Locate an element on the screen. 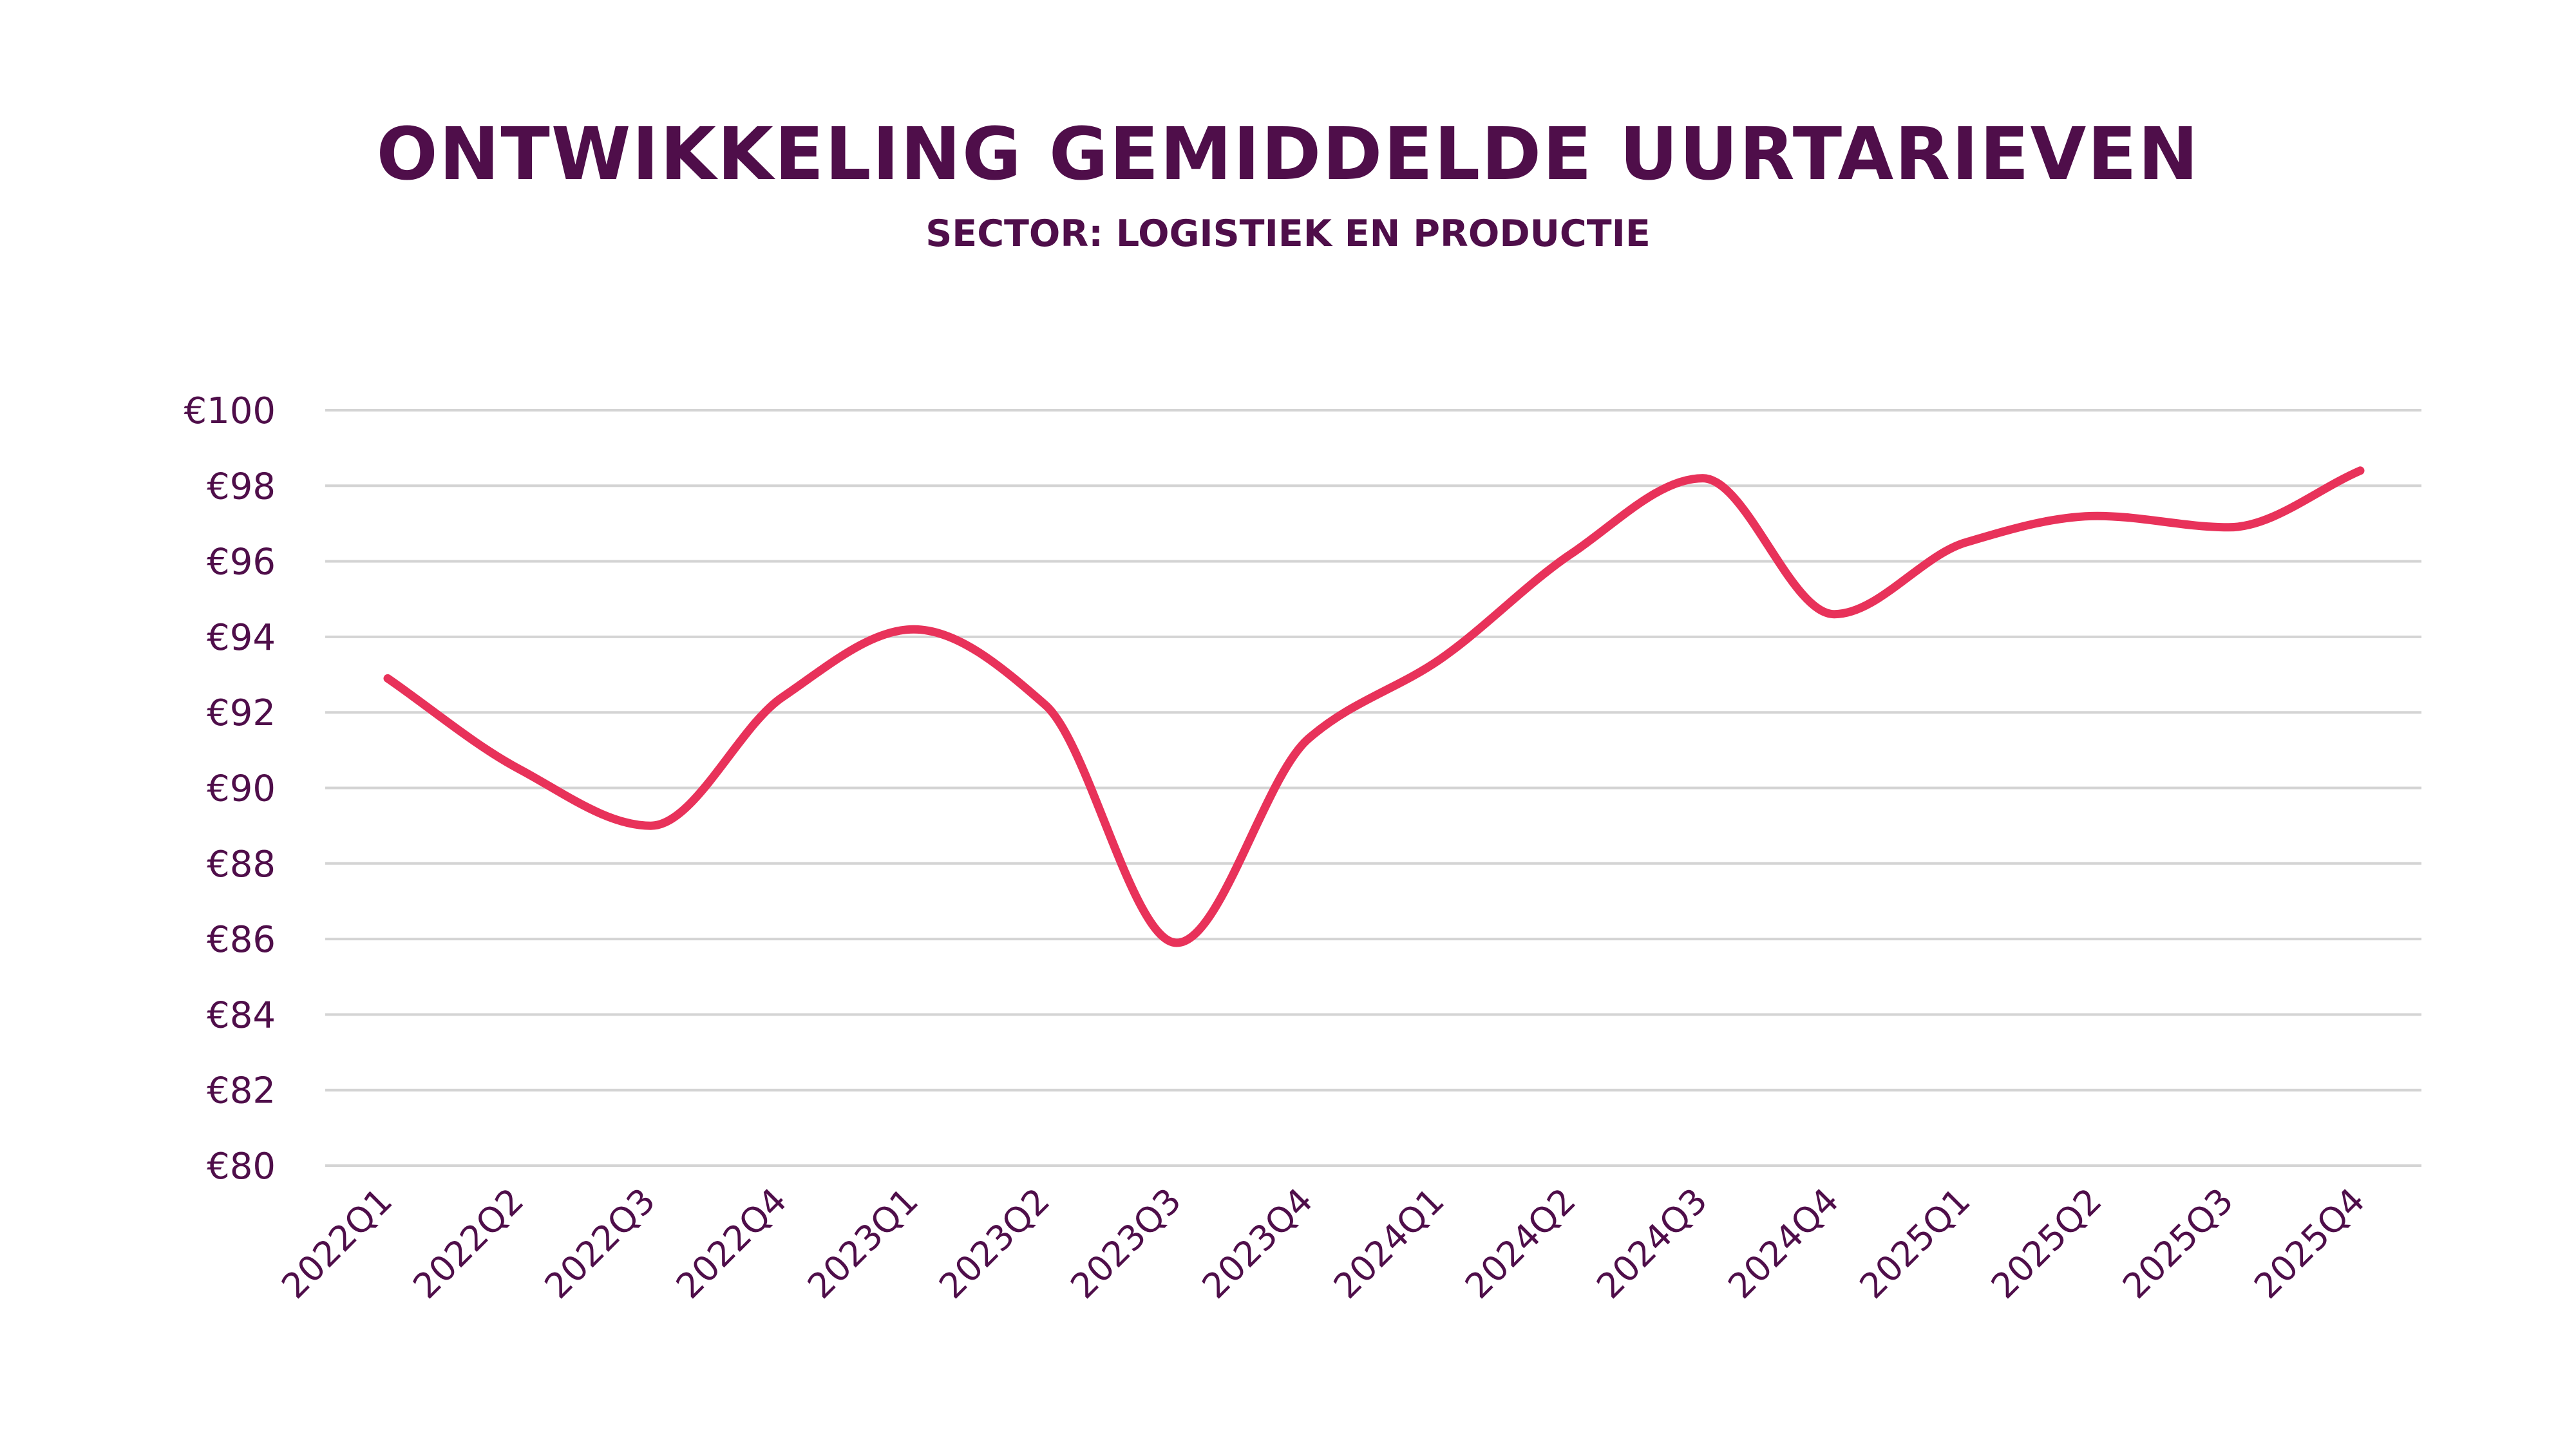 The height and width of the screenshot is (1449, 2576). data-point-2022Q1 is located at coordinates (388, 679).